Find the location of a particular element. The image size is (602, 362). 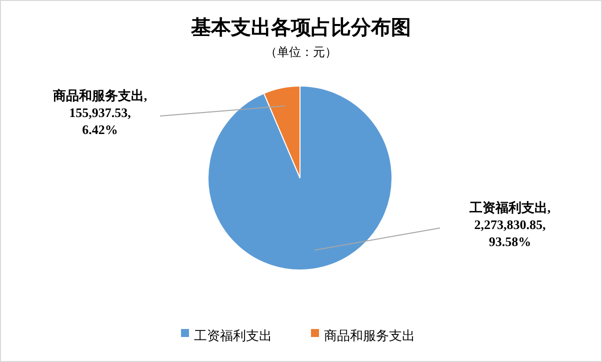

chart-subtitle: （单位：元） is located at coordinates (301, 52).